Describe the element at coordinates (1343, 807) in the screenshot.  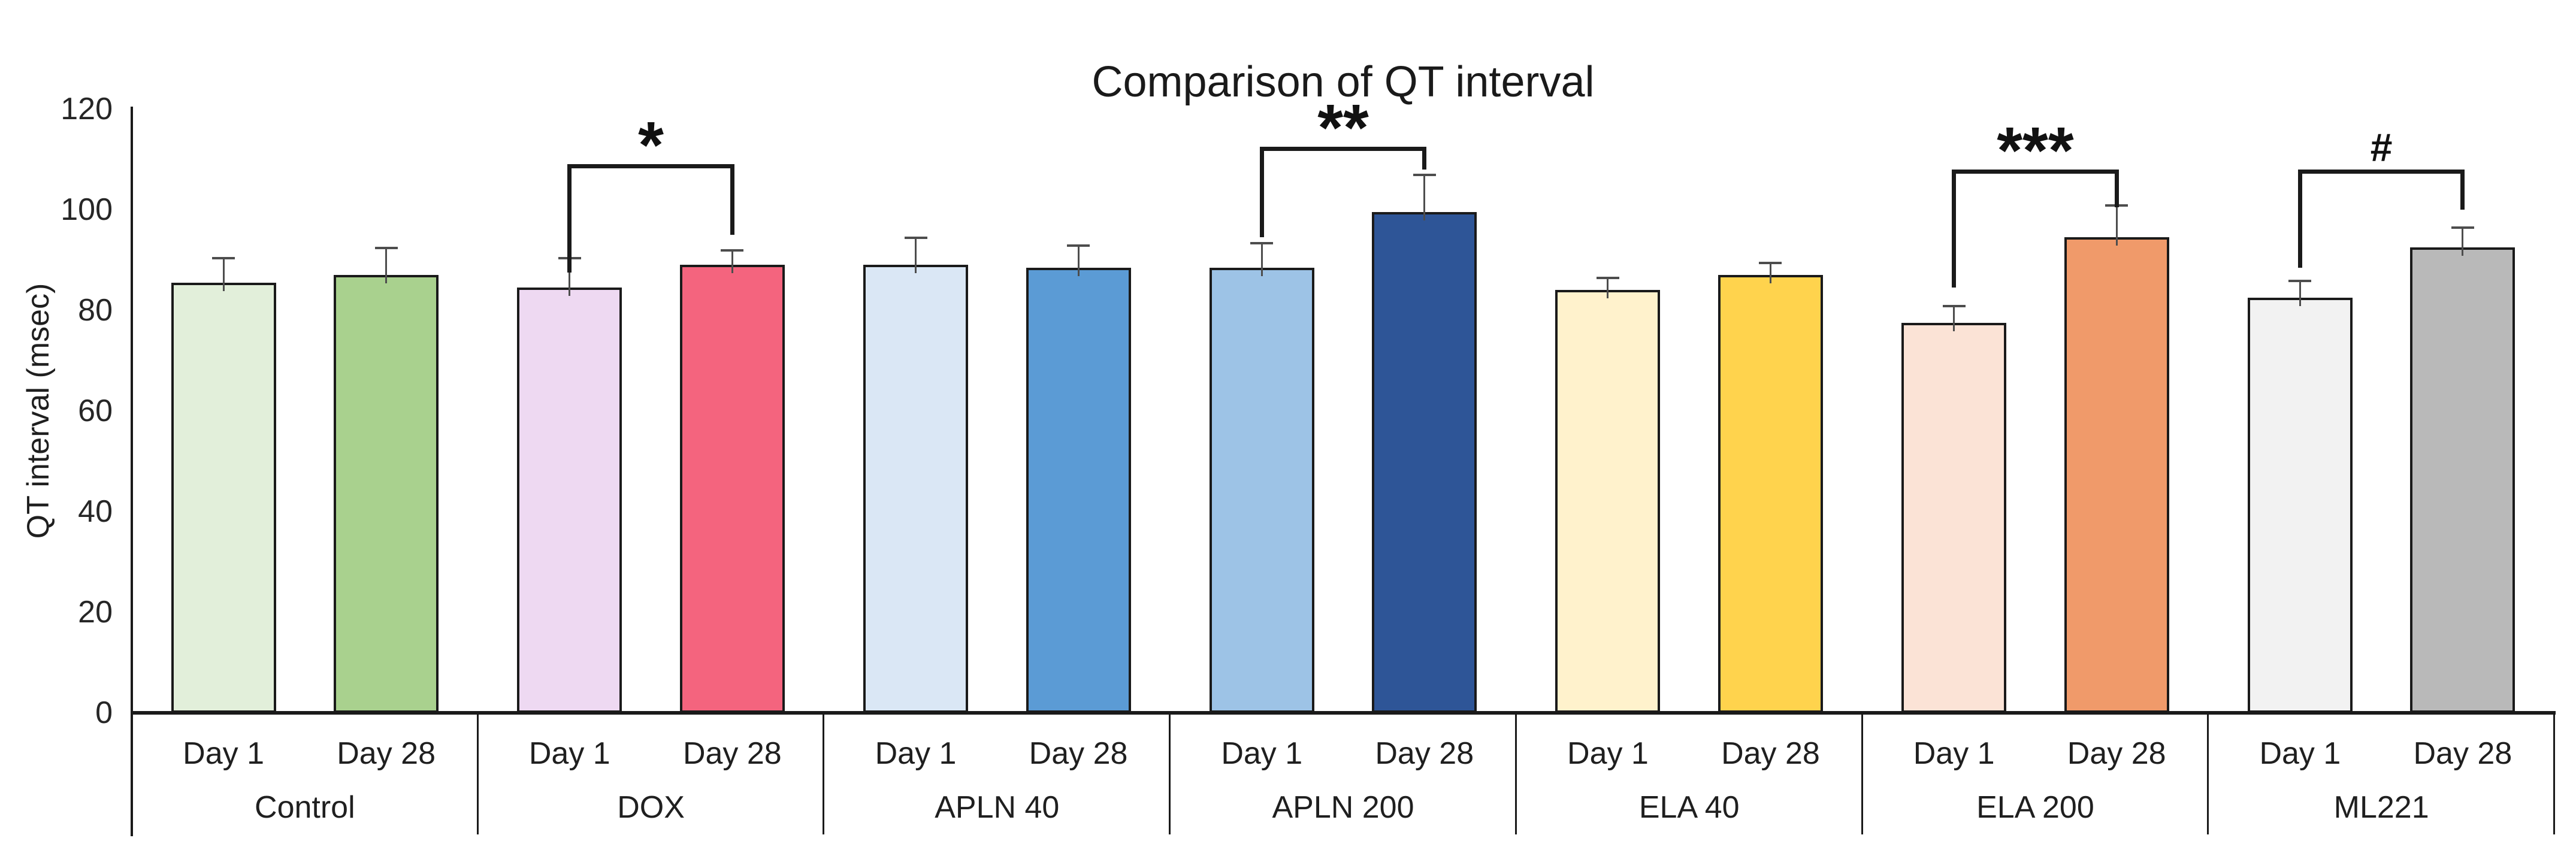
I see `group-label: APLN 200` at that location.